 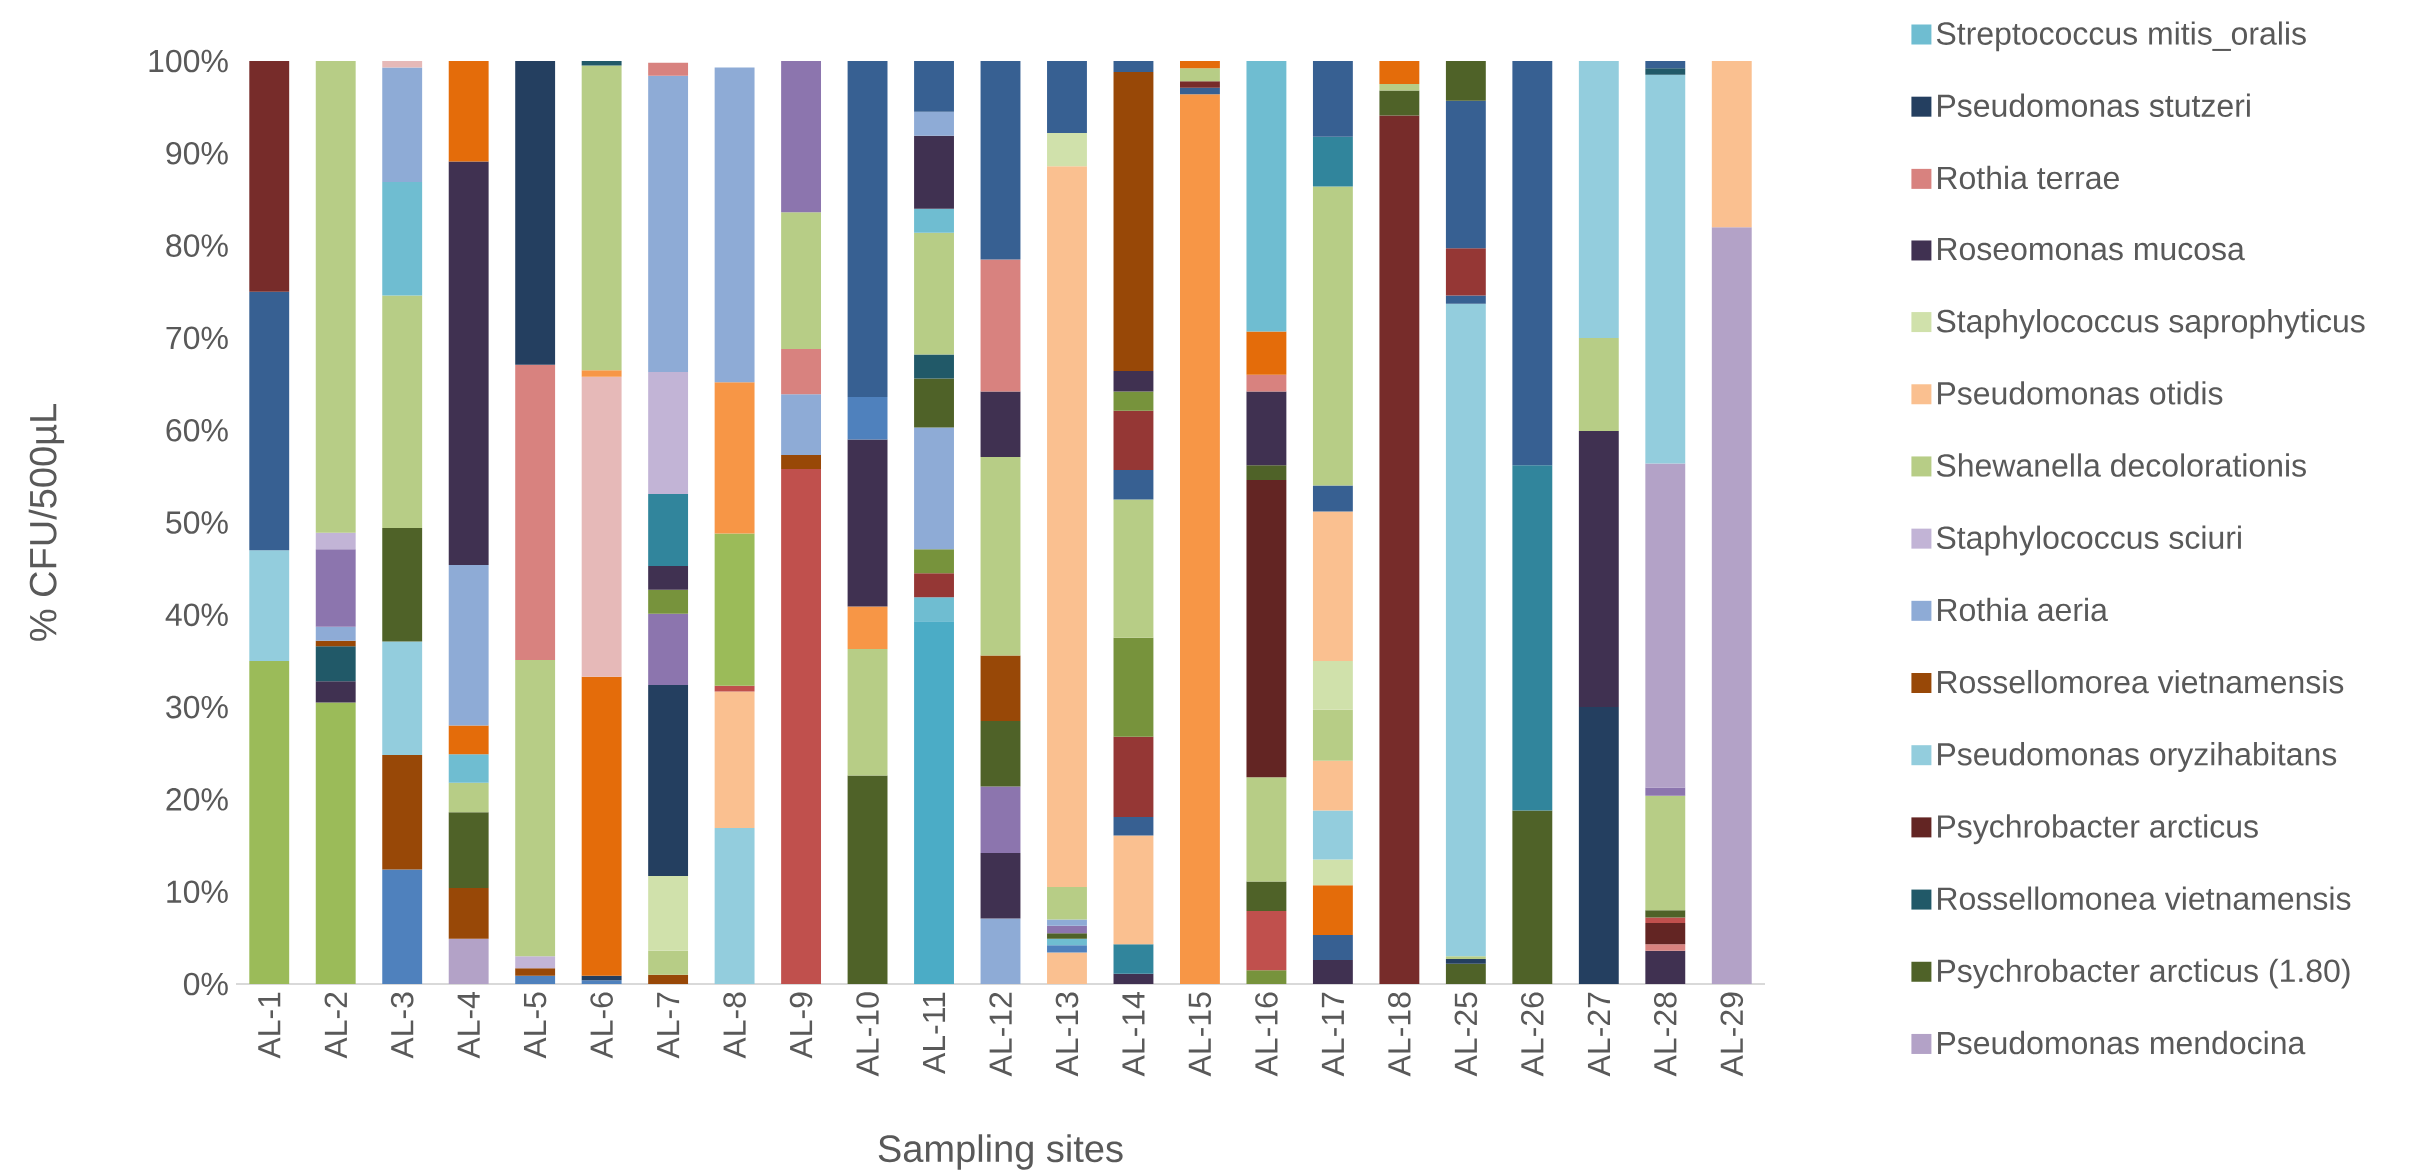 What do you see at coordinates (197, 707) in the screenshot?
I see `y-tick-label: 30%` at bounding box center [197, 707].